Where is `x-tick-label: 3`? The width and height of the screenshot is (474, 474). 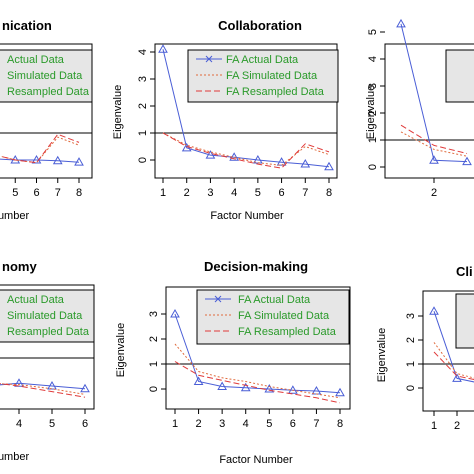 x-tick-label: 3 is located at coordinates (210, 193).